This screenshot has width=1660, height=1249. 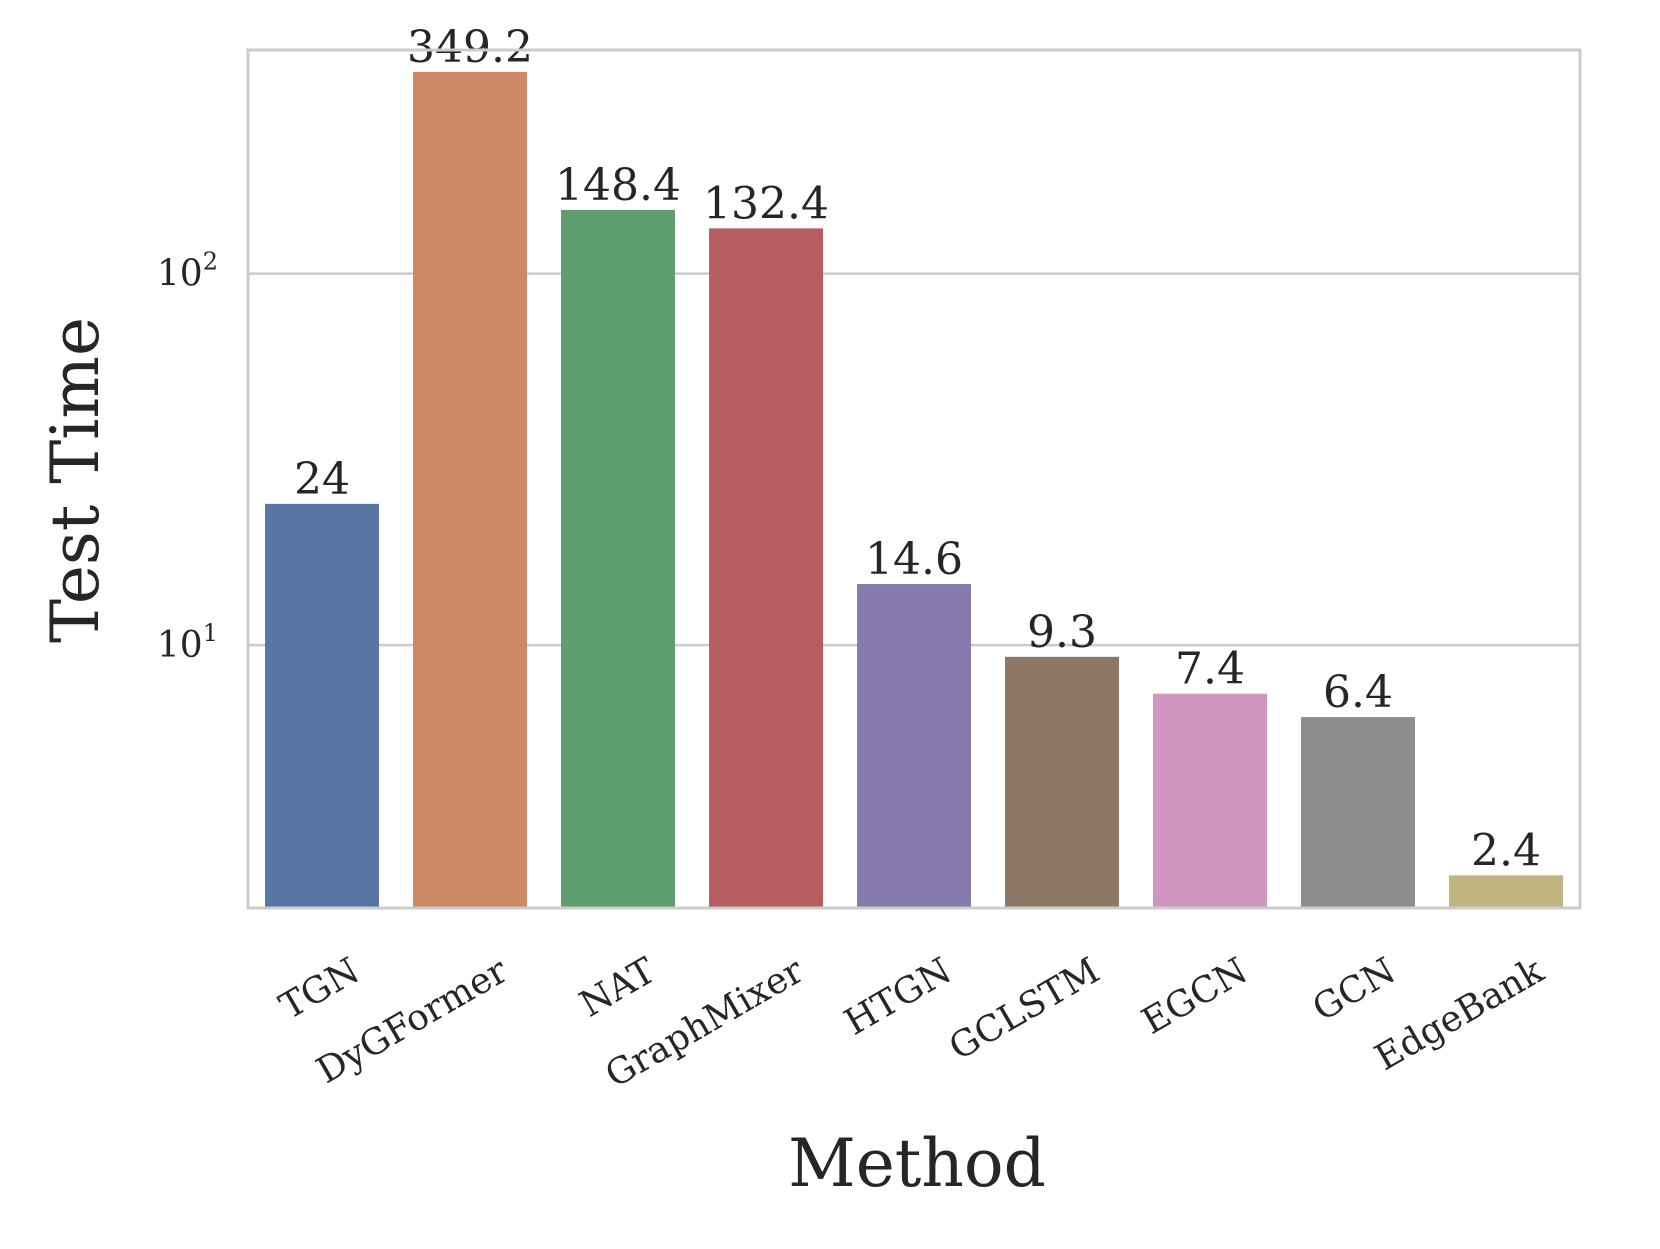 I want to click on y-axis-title: Test Time, so click(x=75, y=480).